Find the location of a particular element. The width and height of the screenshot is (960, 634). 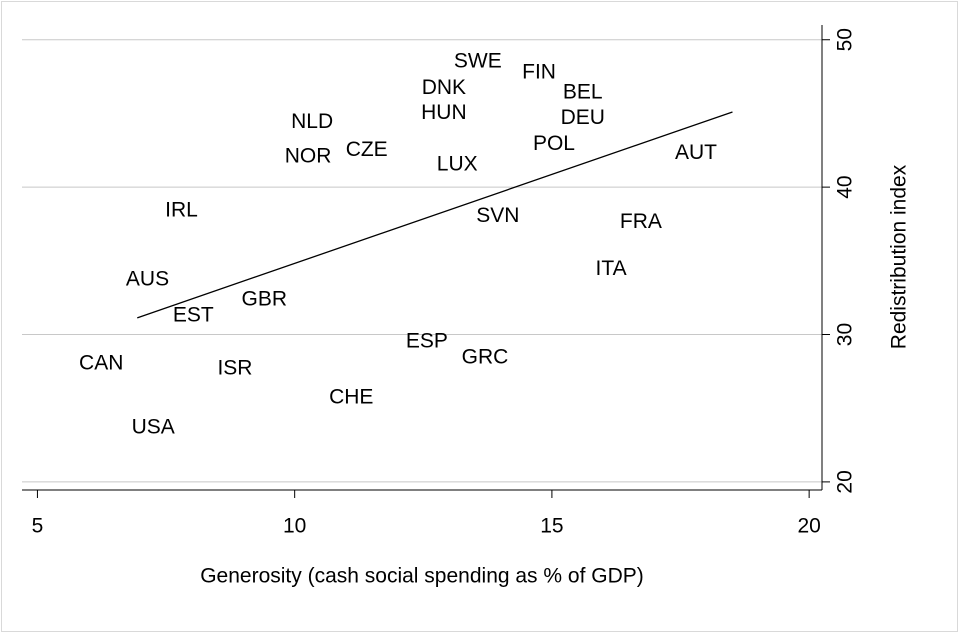

point-label: SWE is located at coordinates (478, 60).